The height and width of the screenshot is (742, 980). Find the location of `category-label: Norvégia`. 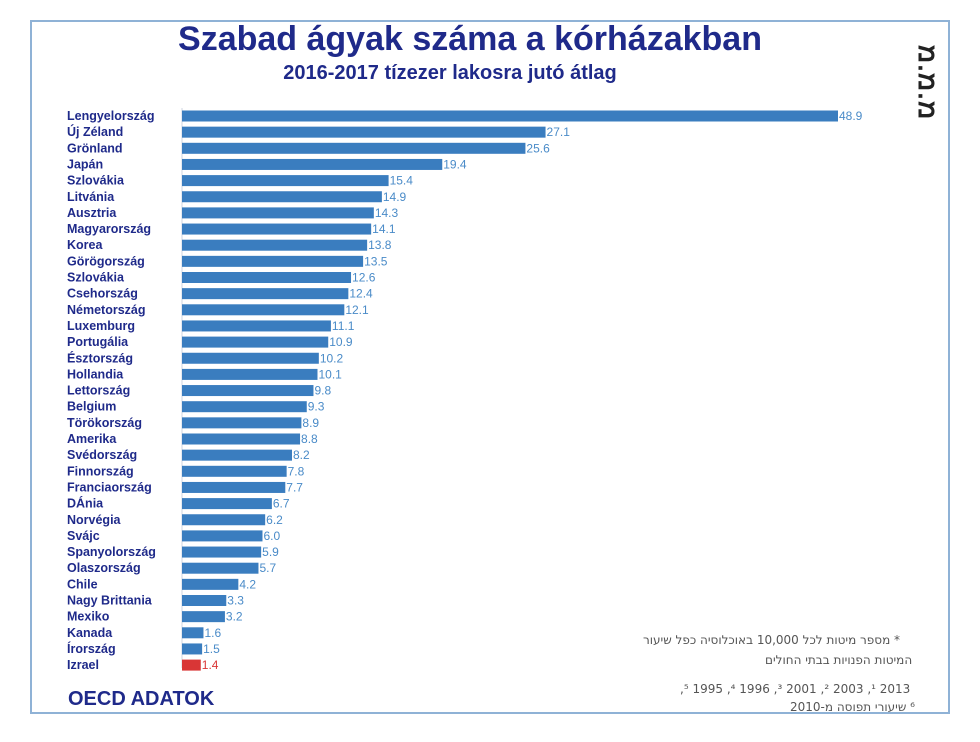

category-label: Norvégia is located at coordinates (94, 520).